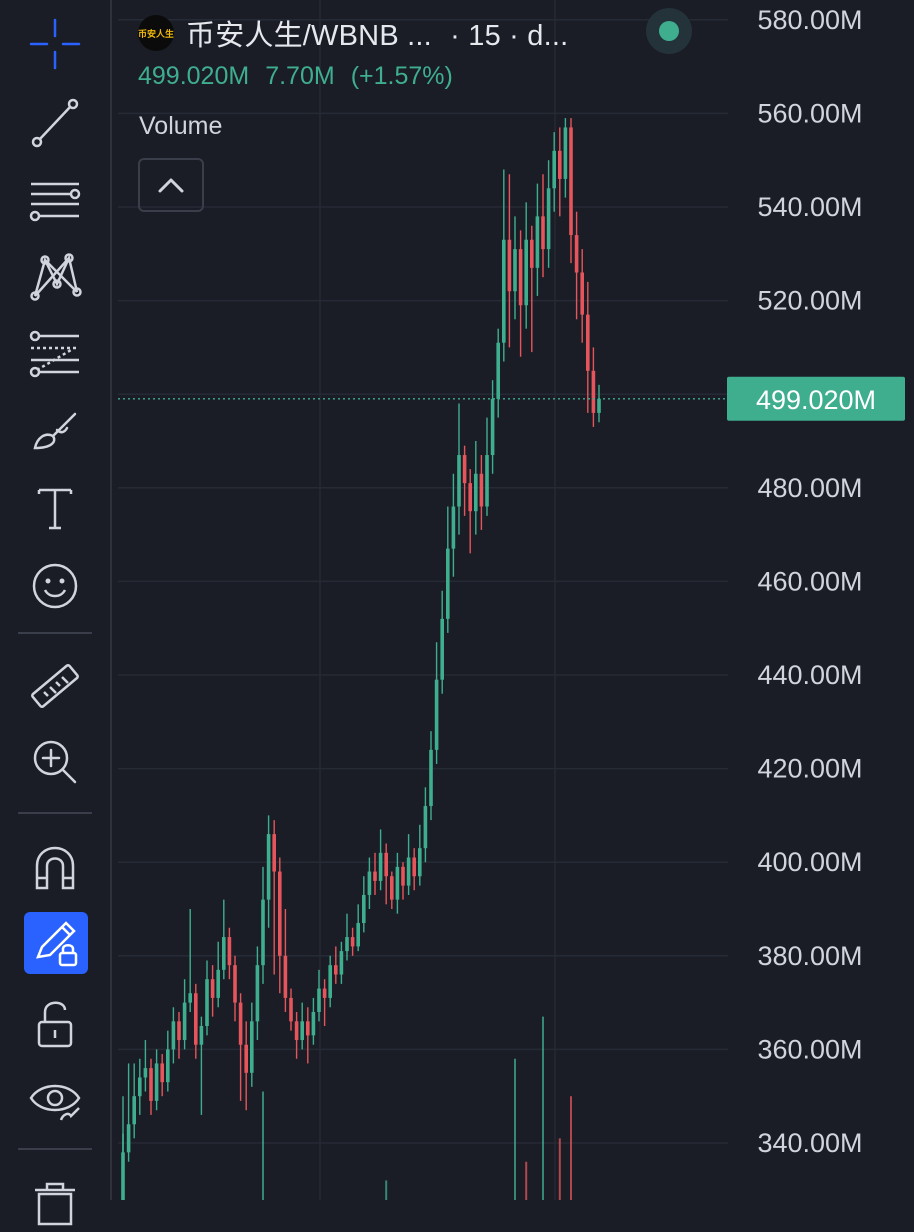  Describe the element at coordinates (809, 956) in the screenshot. I see `price-axis-tick-label: 380.00M` at that location.